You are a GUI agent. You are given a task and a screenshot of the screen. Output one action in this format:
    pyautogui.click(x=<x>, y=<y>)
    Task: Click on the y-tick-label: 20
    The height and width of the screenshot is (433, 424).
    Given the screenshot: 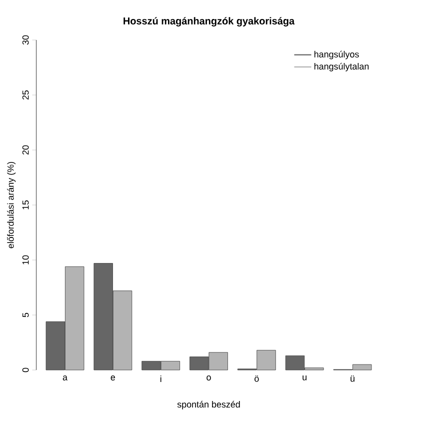 What is the action you would take?
    pyautogui.click(x=25, y=150)
    